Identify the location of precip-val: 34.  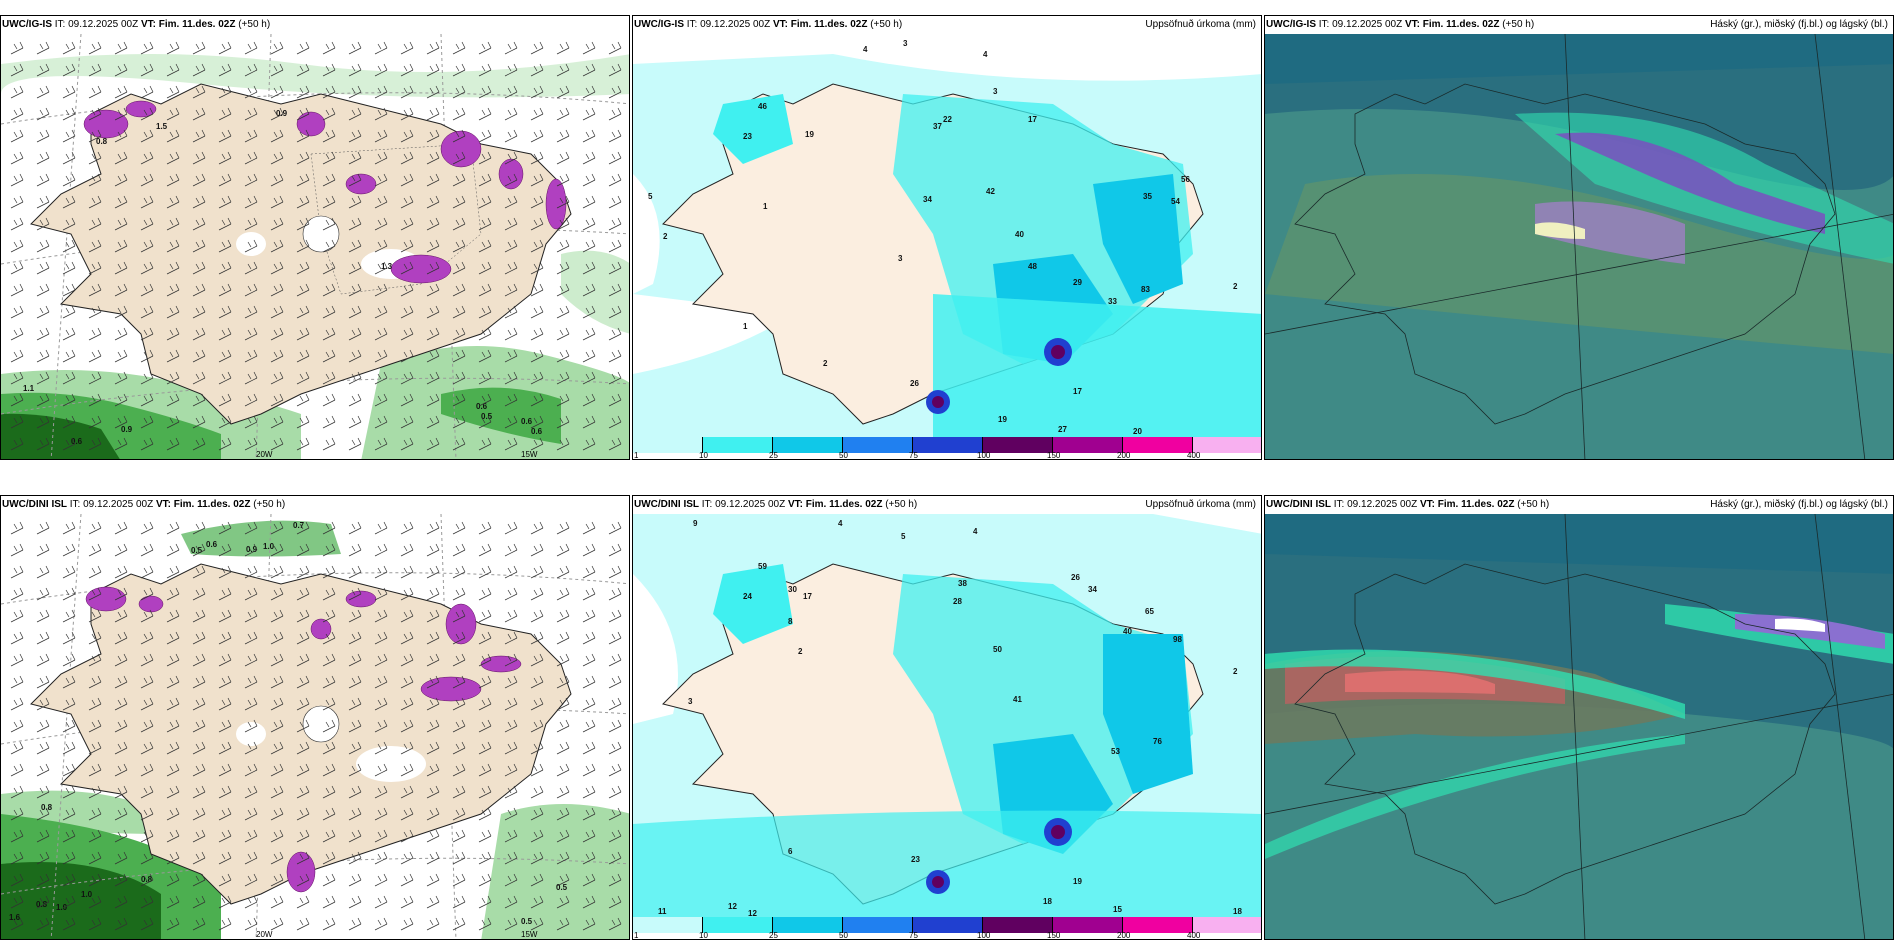
(927, 199).